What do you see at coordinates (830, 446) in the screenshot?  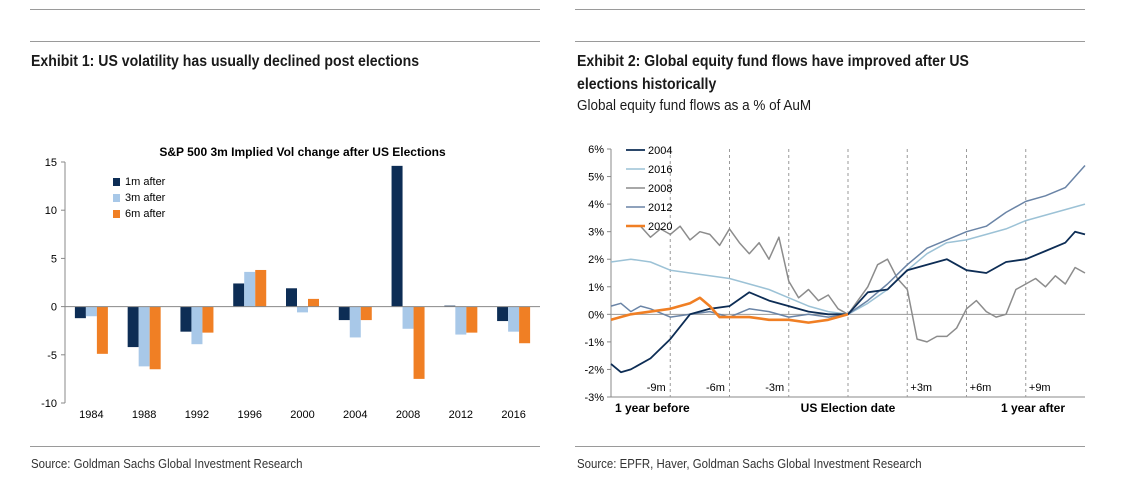 I see `bottom-rule-right` at bounding box center [830, 446].